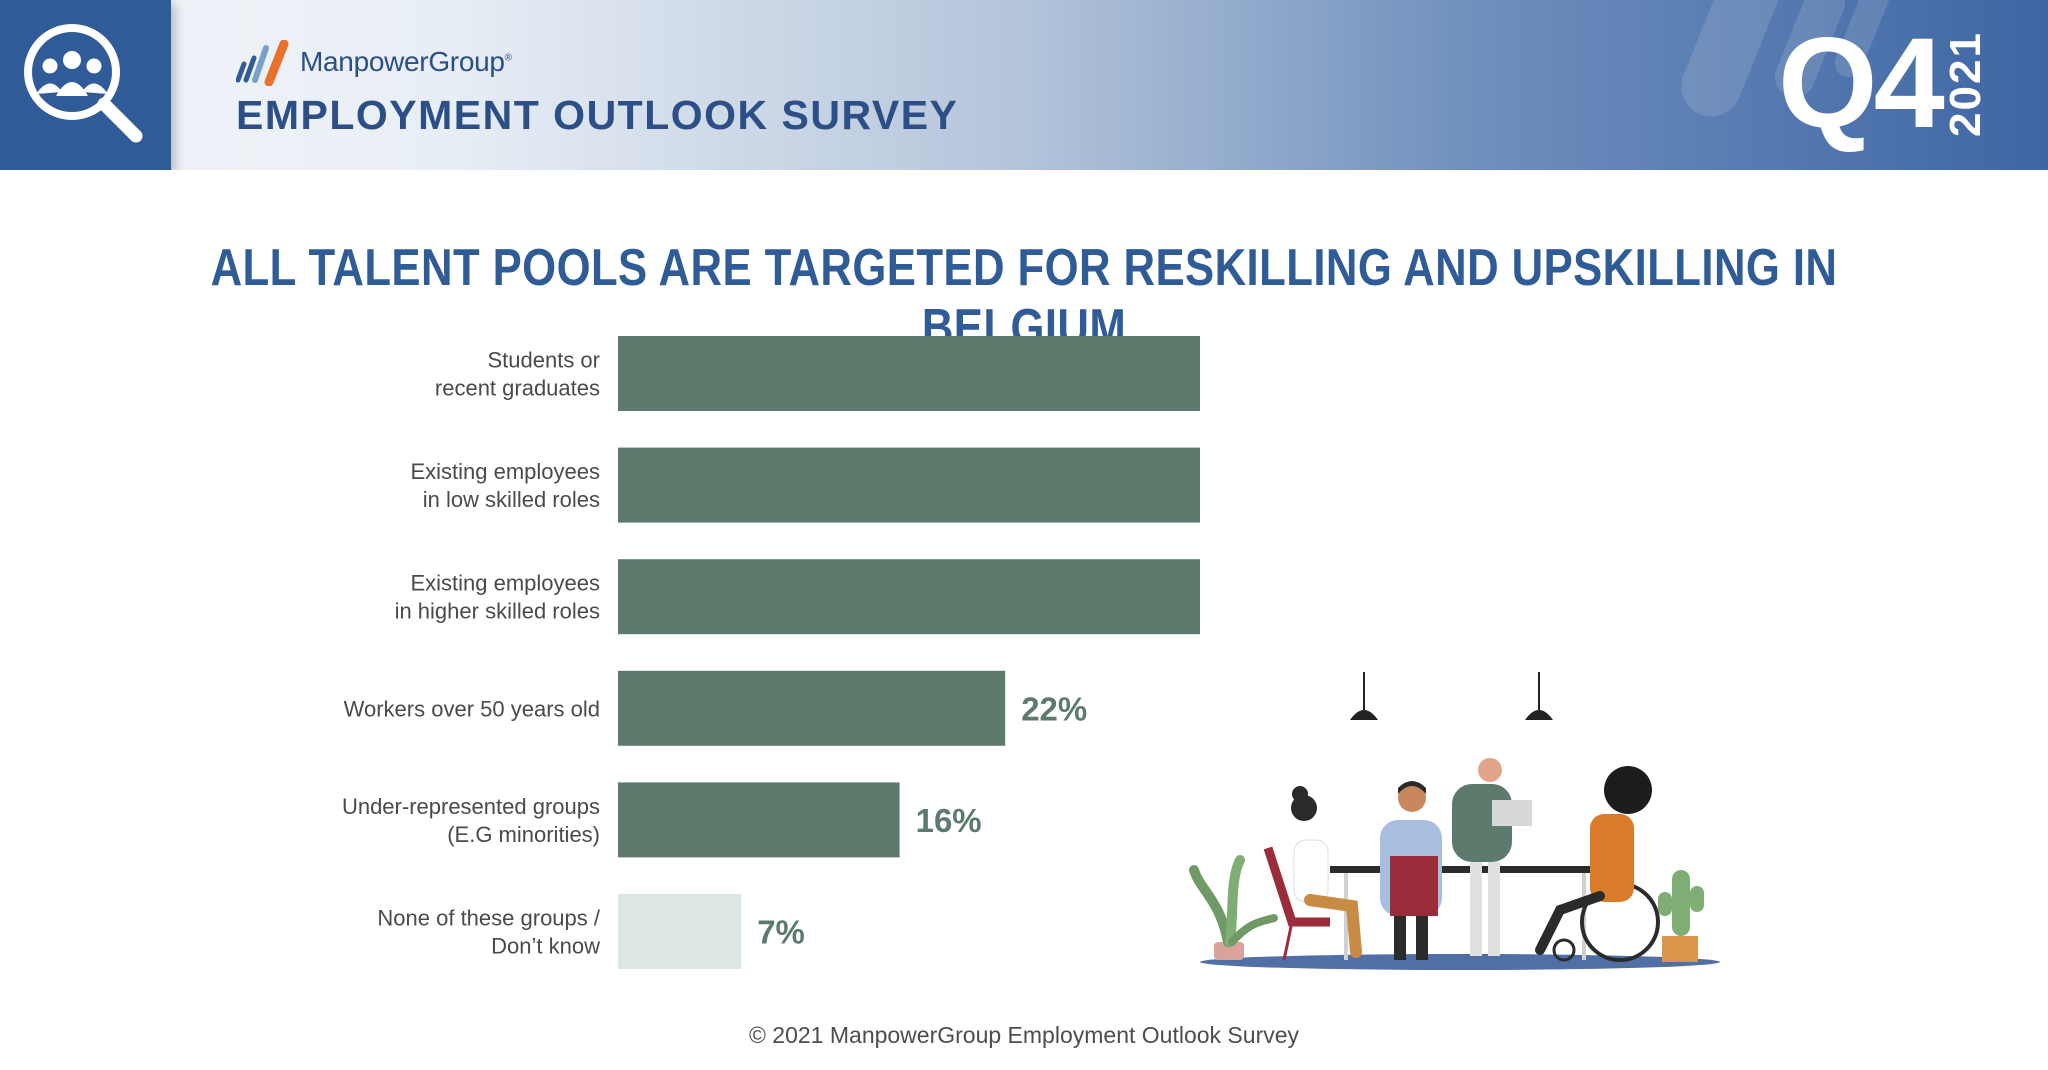 This screenshot has width=2048, height=1070. What do you see at coordinates (543, 360) in the screenshot?
I see `category-label: Students or` at bounding box center [543, 360].